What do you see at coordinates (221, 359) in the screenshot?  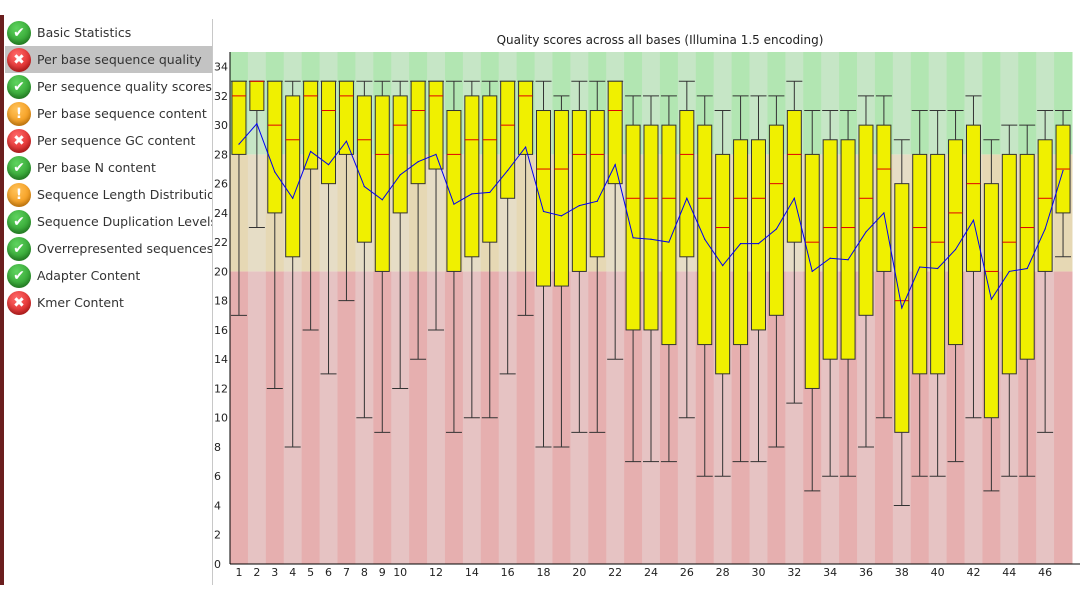 I see `y-tick-label: 14` at bounding box center [221, 359].